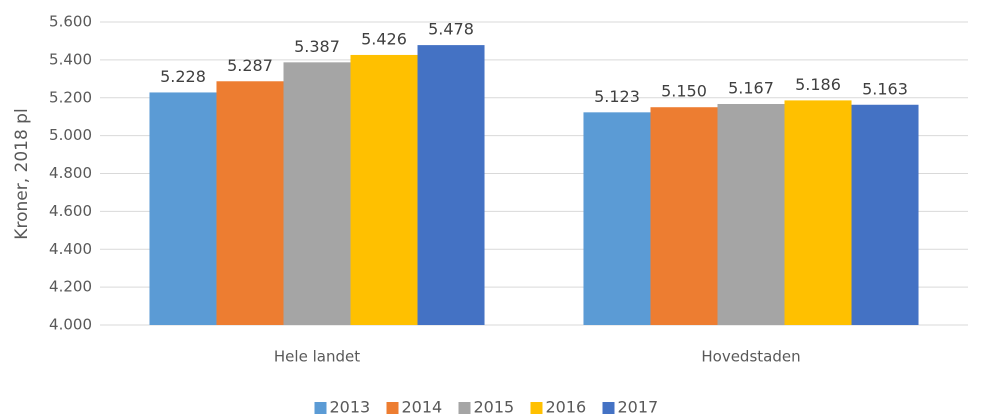 The height and width of the screenshot is (416, 989). What do you see at coordinates (885, 88) in the screenshot?
I see `data-label: 5.163` at bounding box center [885, 88].